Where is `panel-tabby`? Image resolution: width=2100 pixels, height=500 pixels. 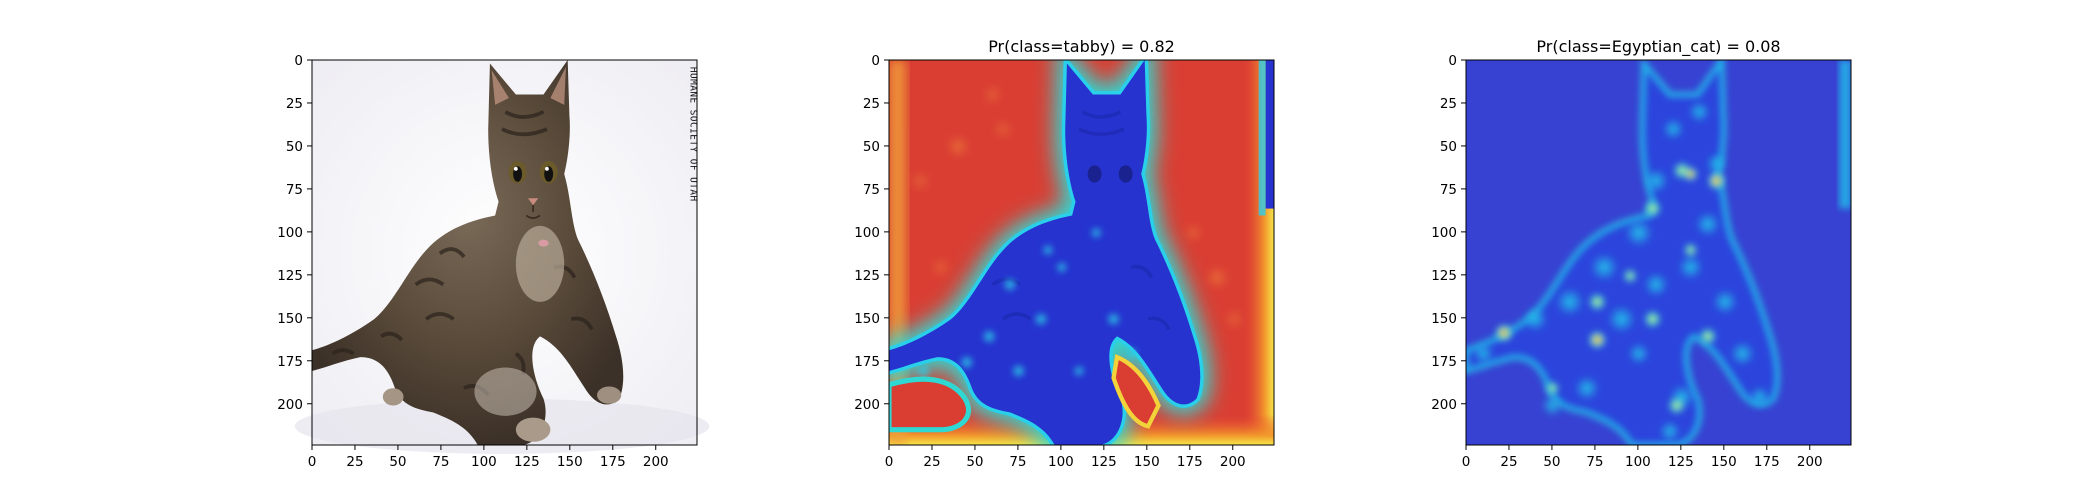
panel-tabby is located at coordinates (1082, 252).